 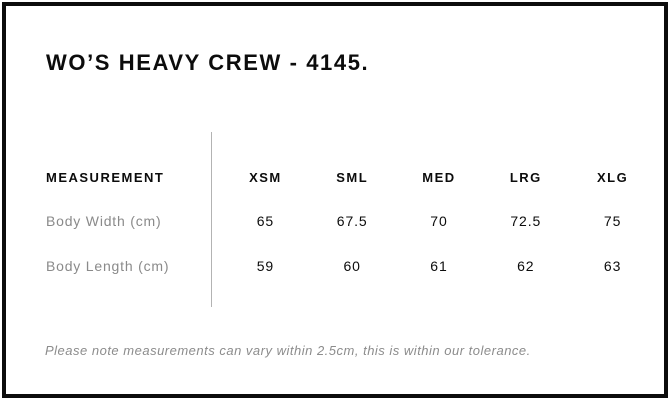 I want to click on size-chart-header-row: MEASUREMENT XSM SML MED LRG XLG, so click(x=335, y=177).